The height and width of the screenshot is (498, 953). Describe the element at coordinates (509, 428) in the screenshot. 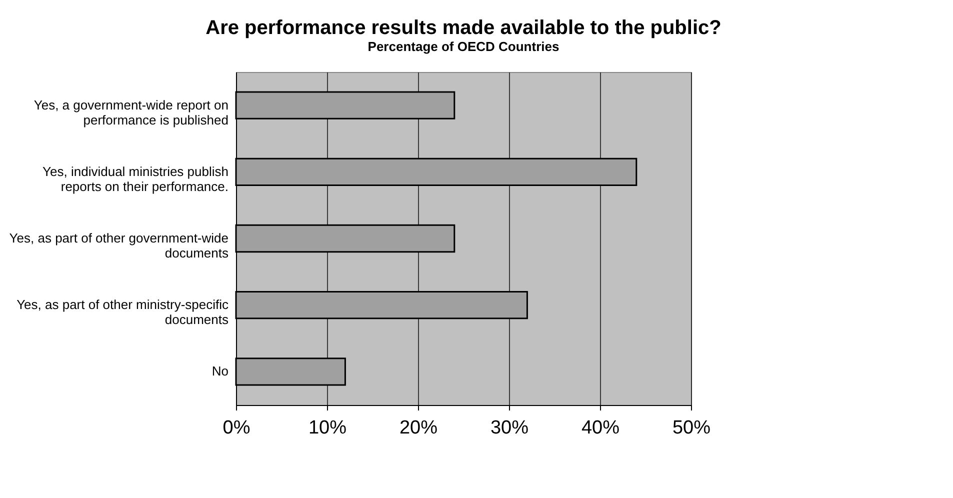

I see `x-tick-label: 30%` at that location.